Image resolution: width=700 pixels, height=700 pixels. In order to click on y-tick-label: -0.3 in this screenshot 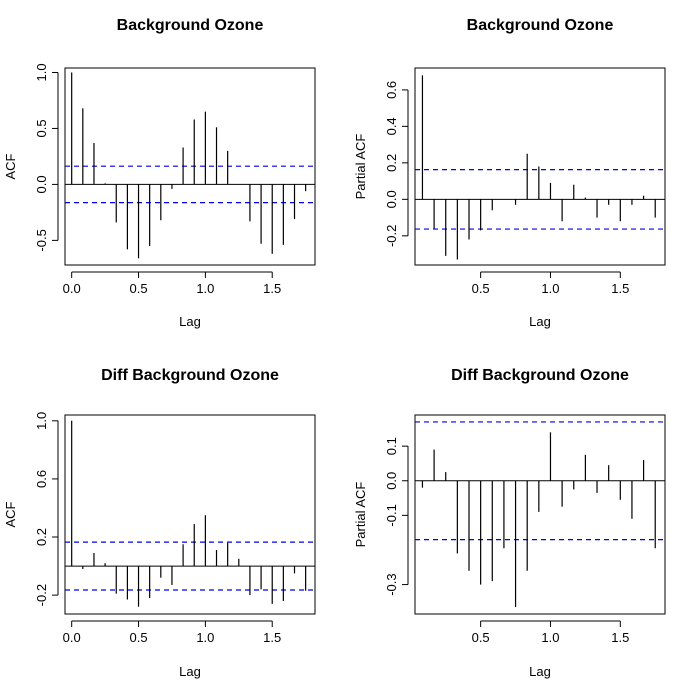, I will do `click(391, 584)`.